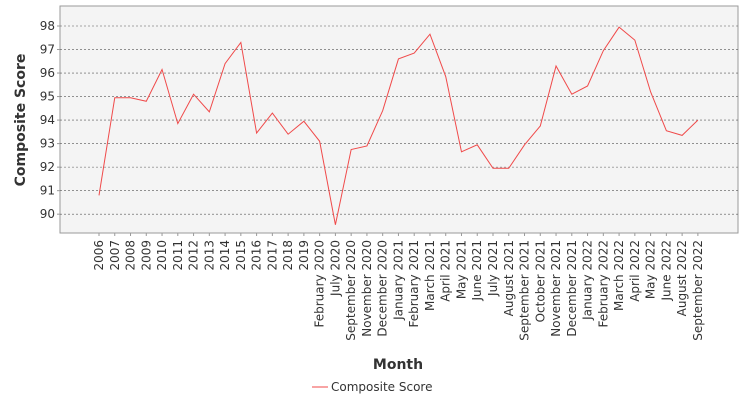  I want to click on x-tick-label: 2014, so click(225, 255).